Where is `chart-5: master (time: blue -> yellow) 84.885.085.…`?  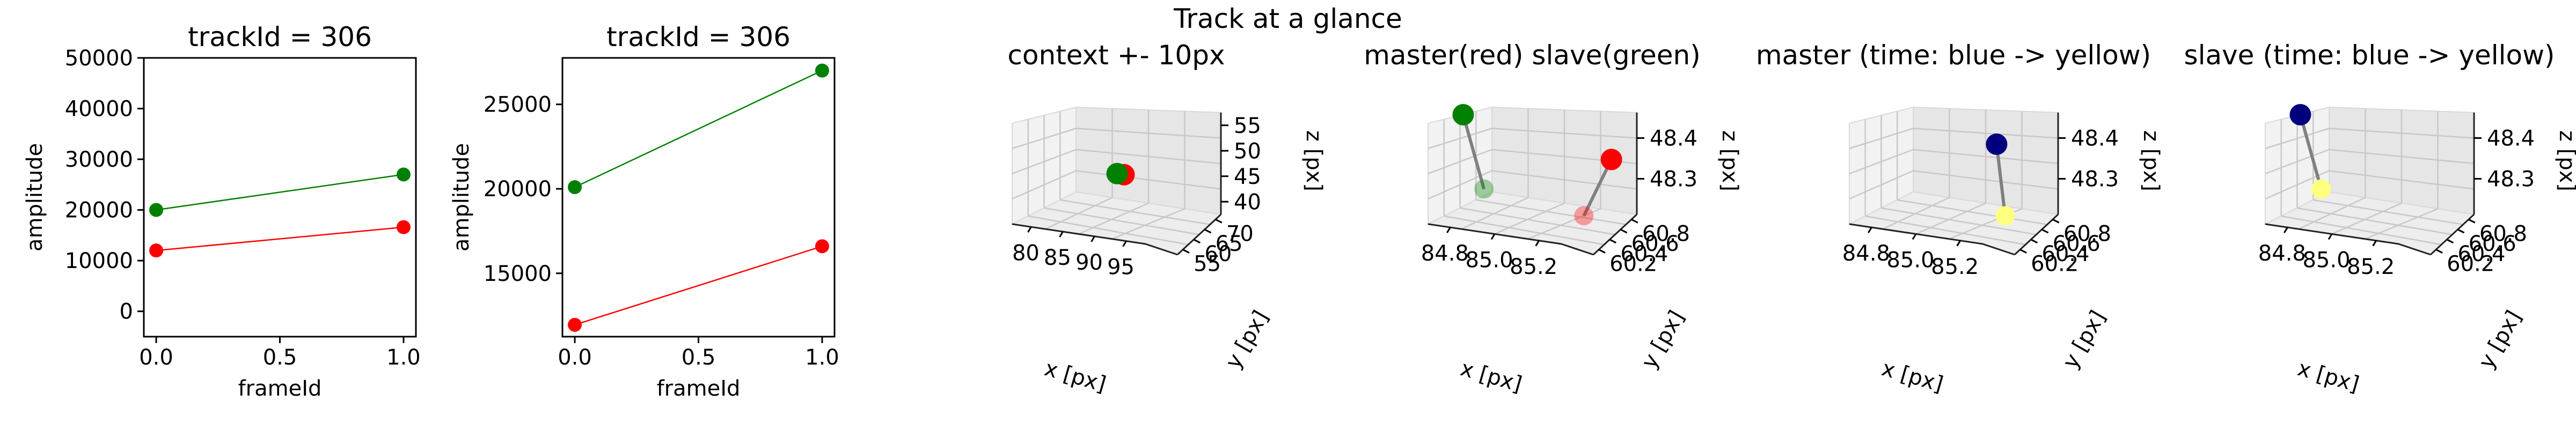
chart-5: master (time: blue -> yellow) 84.885.085.… is located at coordinates (1959, 218).